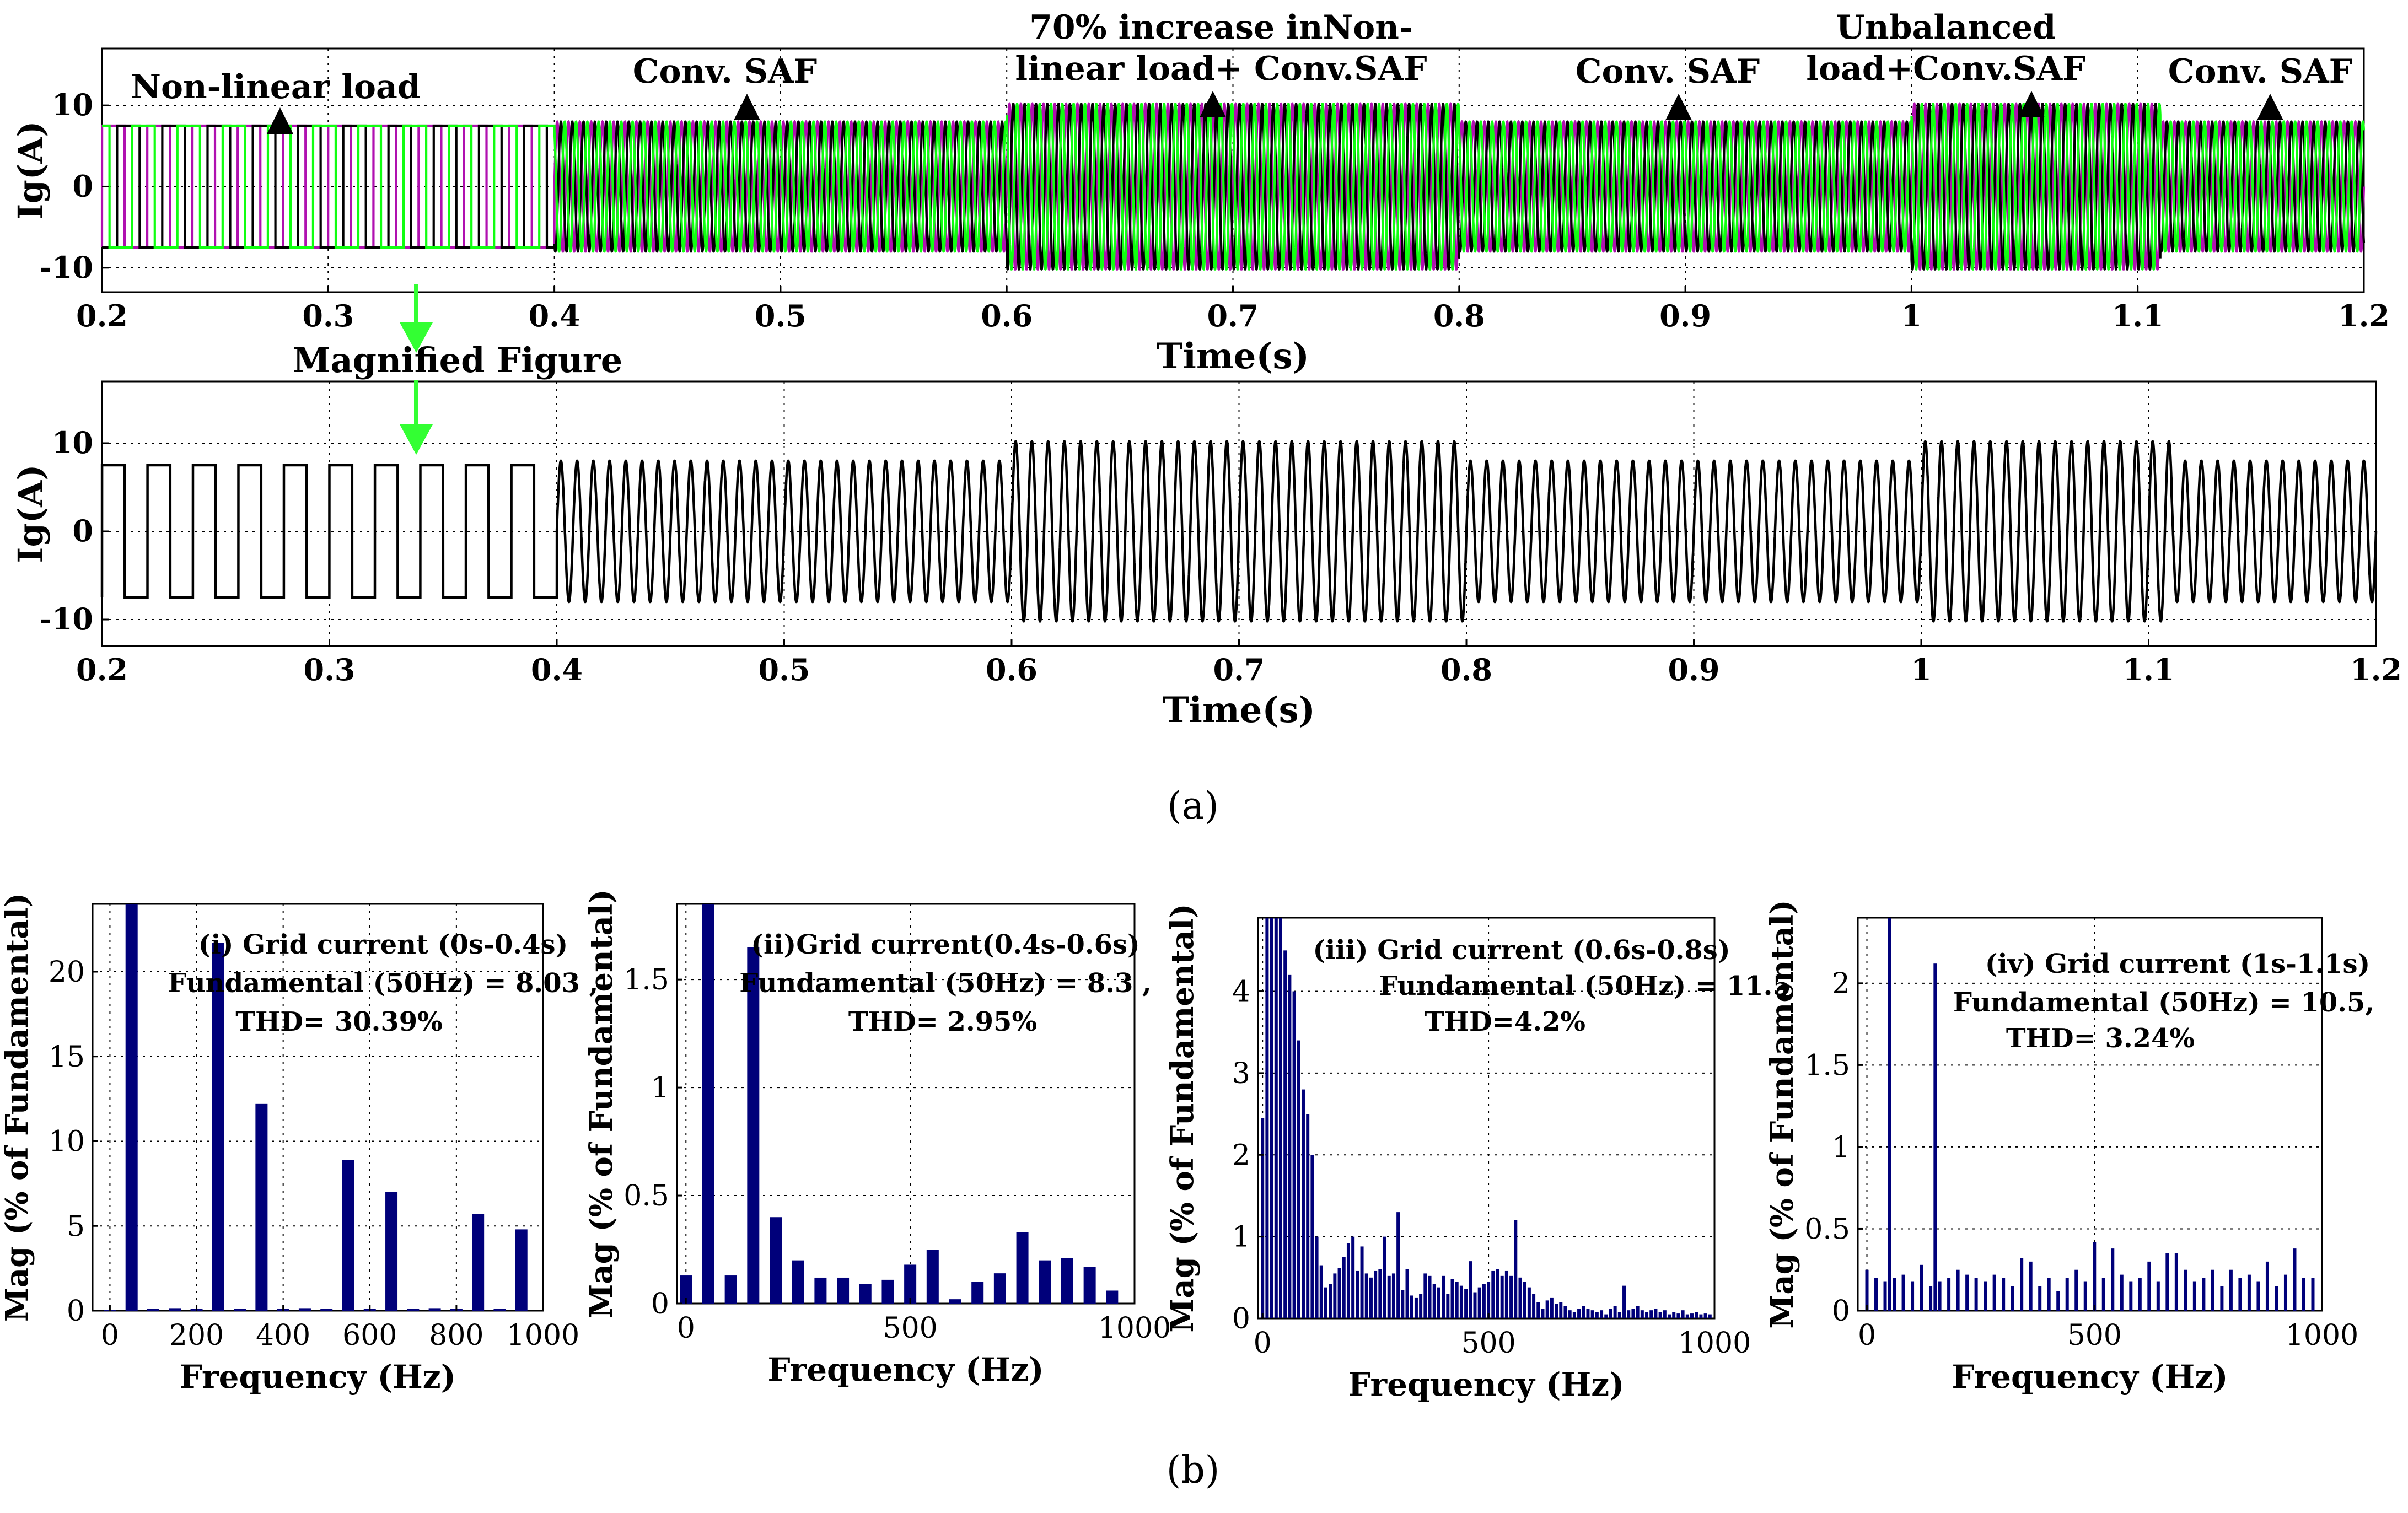  What do you see at coordinates (945, 984) in the screenshot?
I see `annotation-label: Fundamental (50Hz) = 8.3 ,` at bounding box center [945, 984].